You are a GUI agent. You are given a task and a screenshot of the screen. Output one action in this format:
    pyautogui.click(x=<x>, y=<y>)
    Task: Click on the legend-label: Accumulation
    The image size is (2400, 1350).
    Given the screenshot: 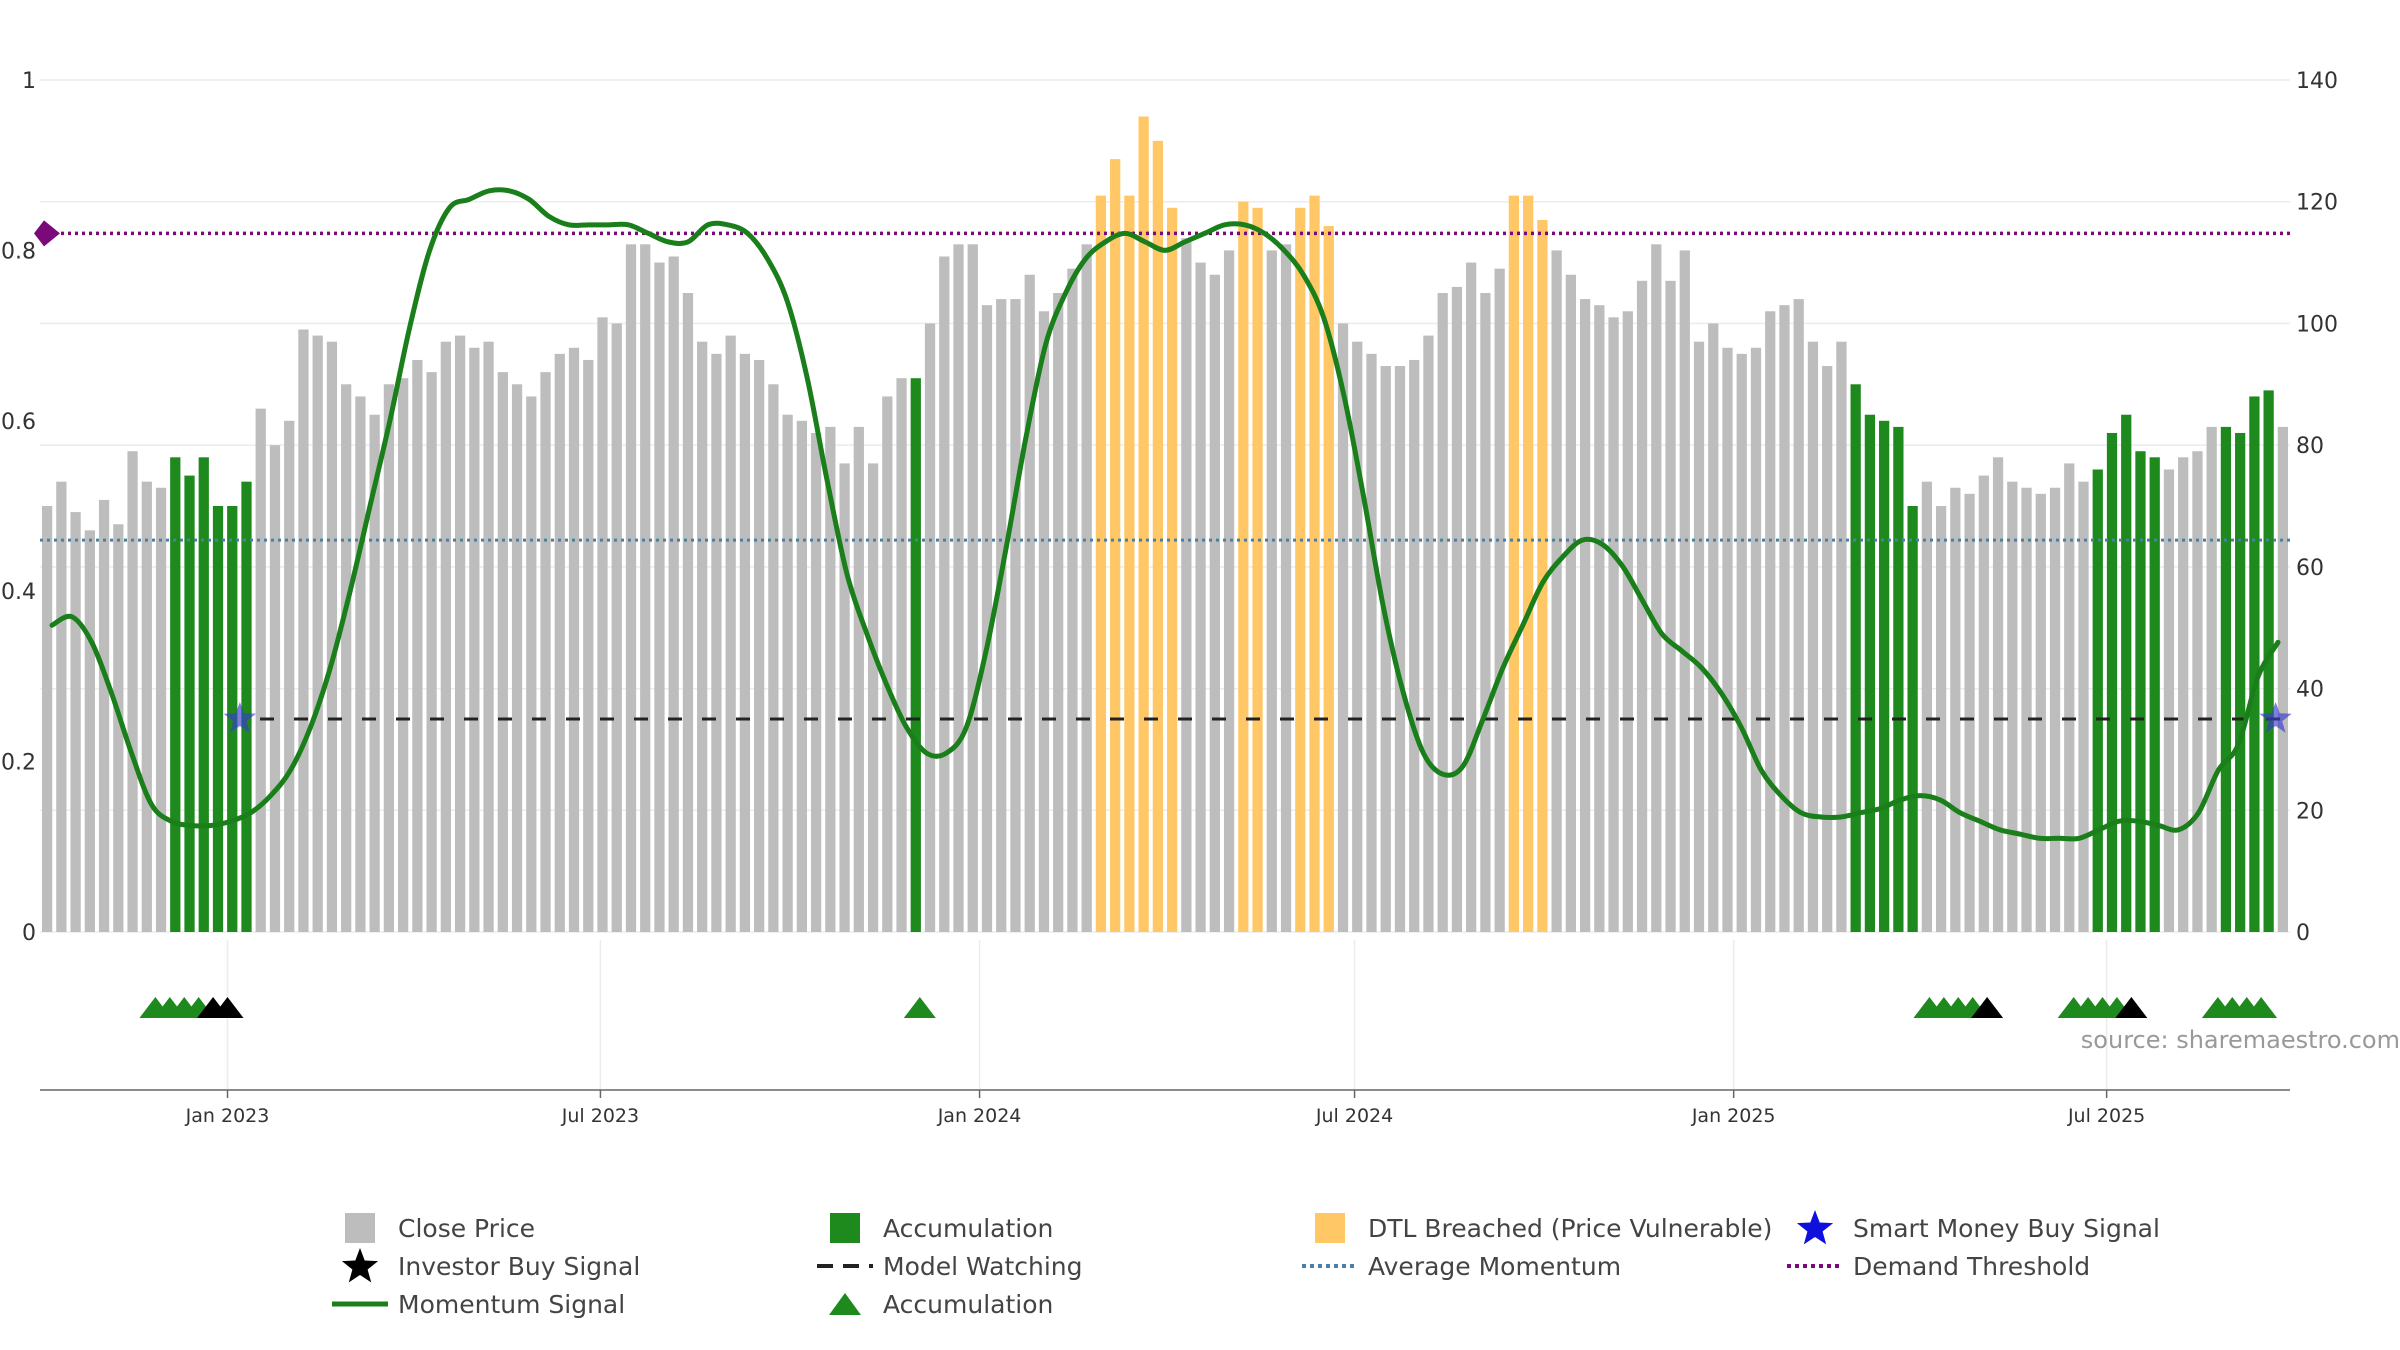 What is the action you would take?
    pyautogui.click(x=968, y=1228)
    